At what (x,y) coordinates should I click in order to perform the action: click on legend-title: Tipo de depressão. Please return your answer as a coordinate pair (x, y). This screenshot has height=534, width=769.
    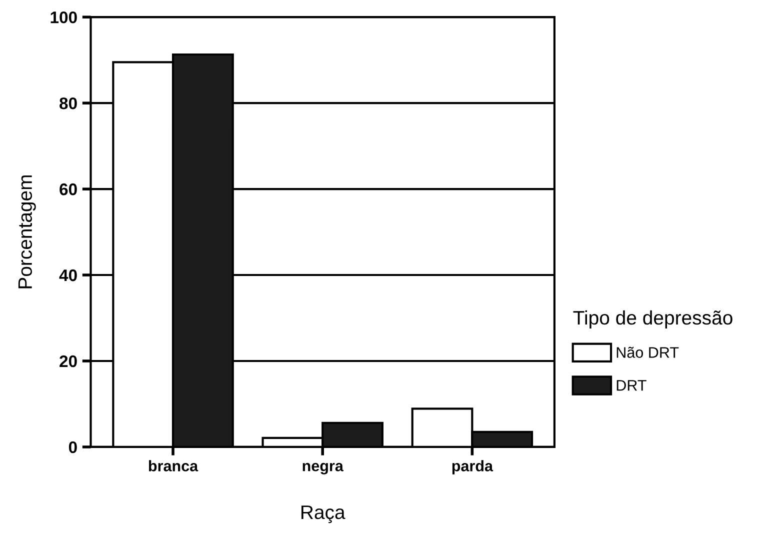
    Looking at the image, I should click on (652, 319).